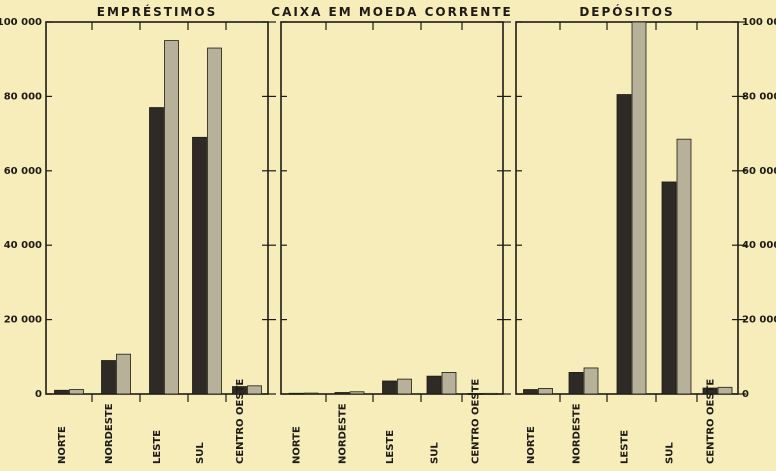 Image resolution: width=776 pixels, height=471 pixels. I want to click on panel-title-emprestimos: EMPRÉSTIMOS, so click(157, 11).